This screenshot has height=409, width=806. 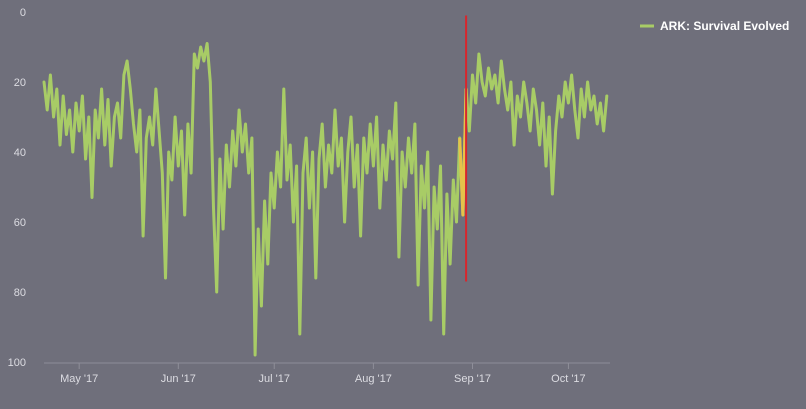 What do you see at coordinates (20, 223) in the screenshot?
I see `y-tick-label: 60` at bounding box center [20, 223].